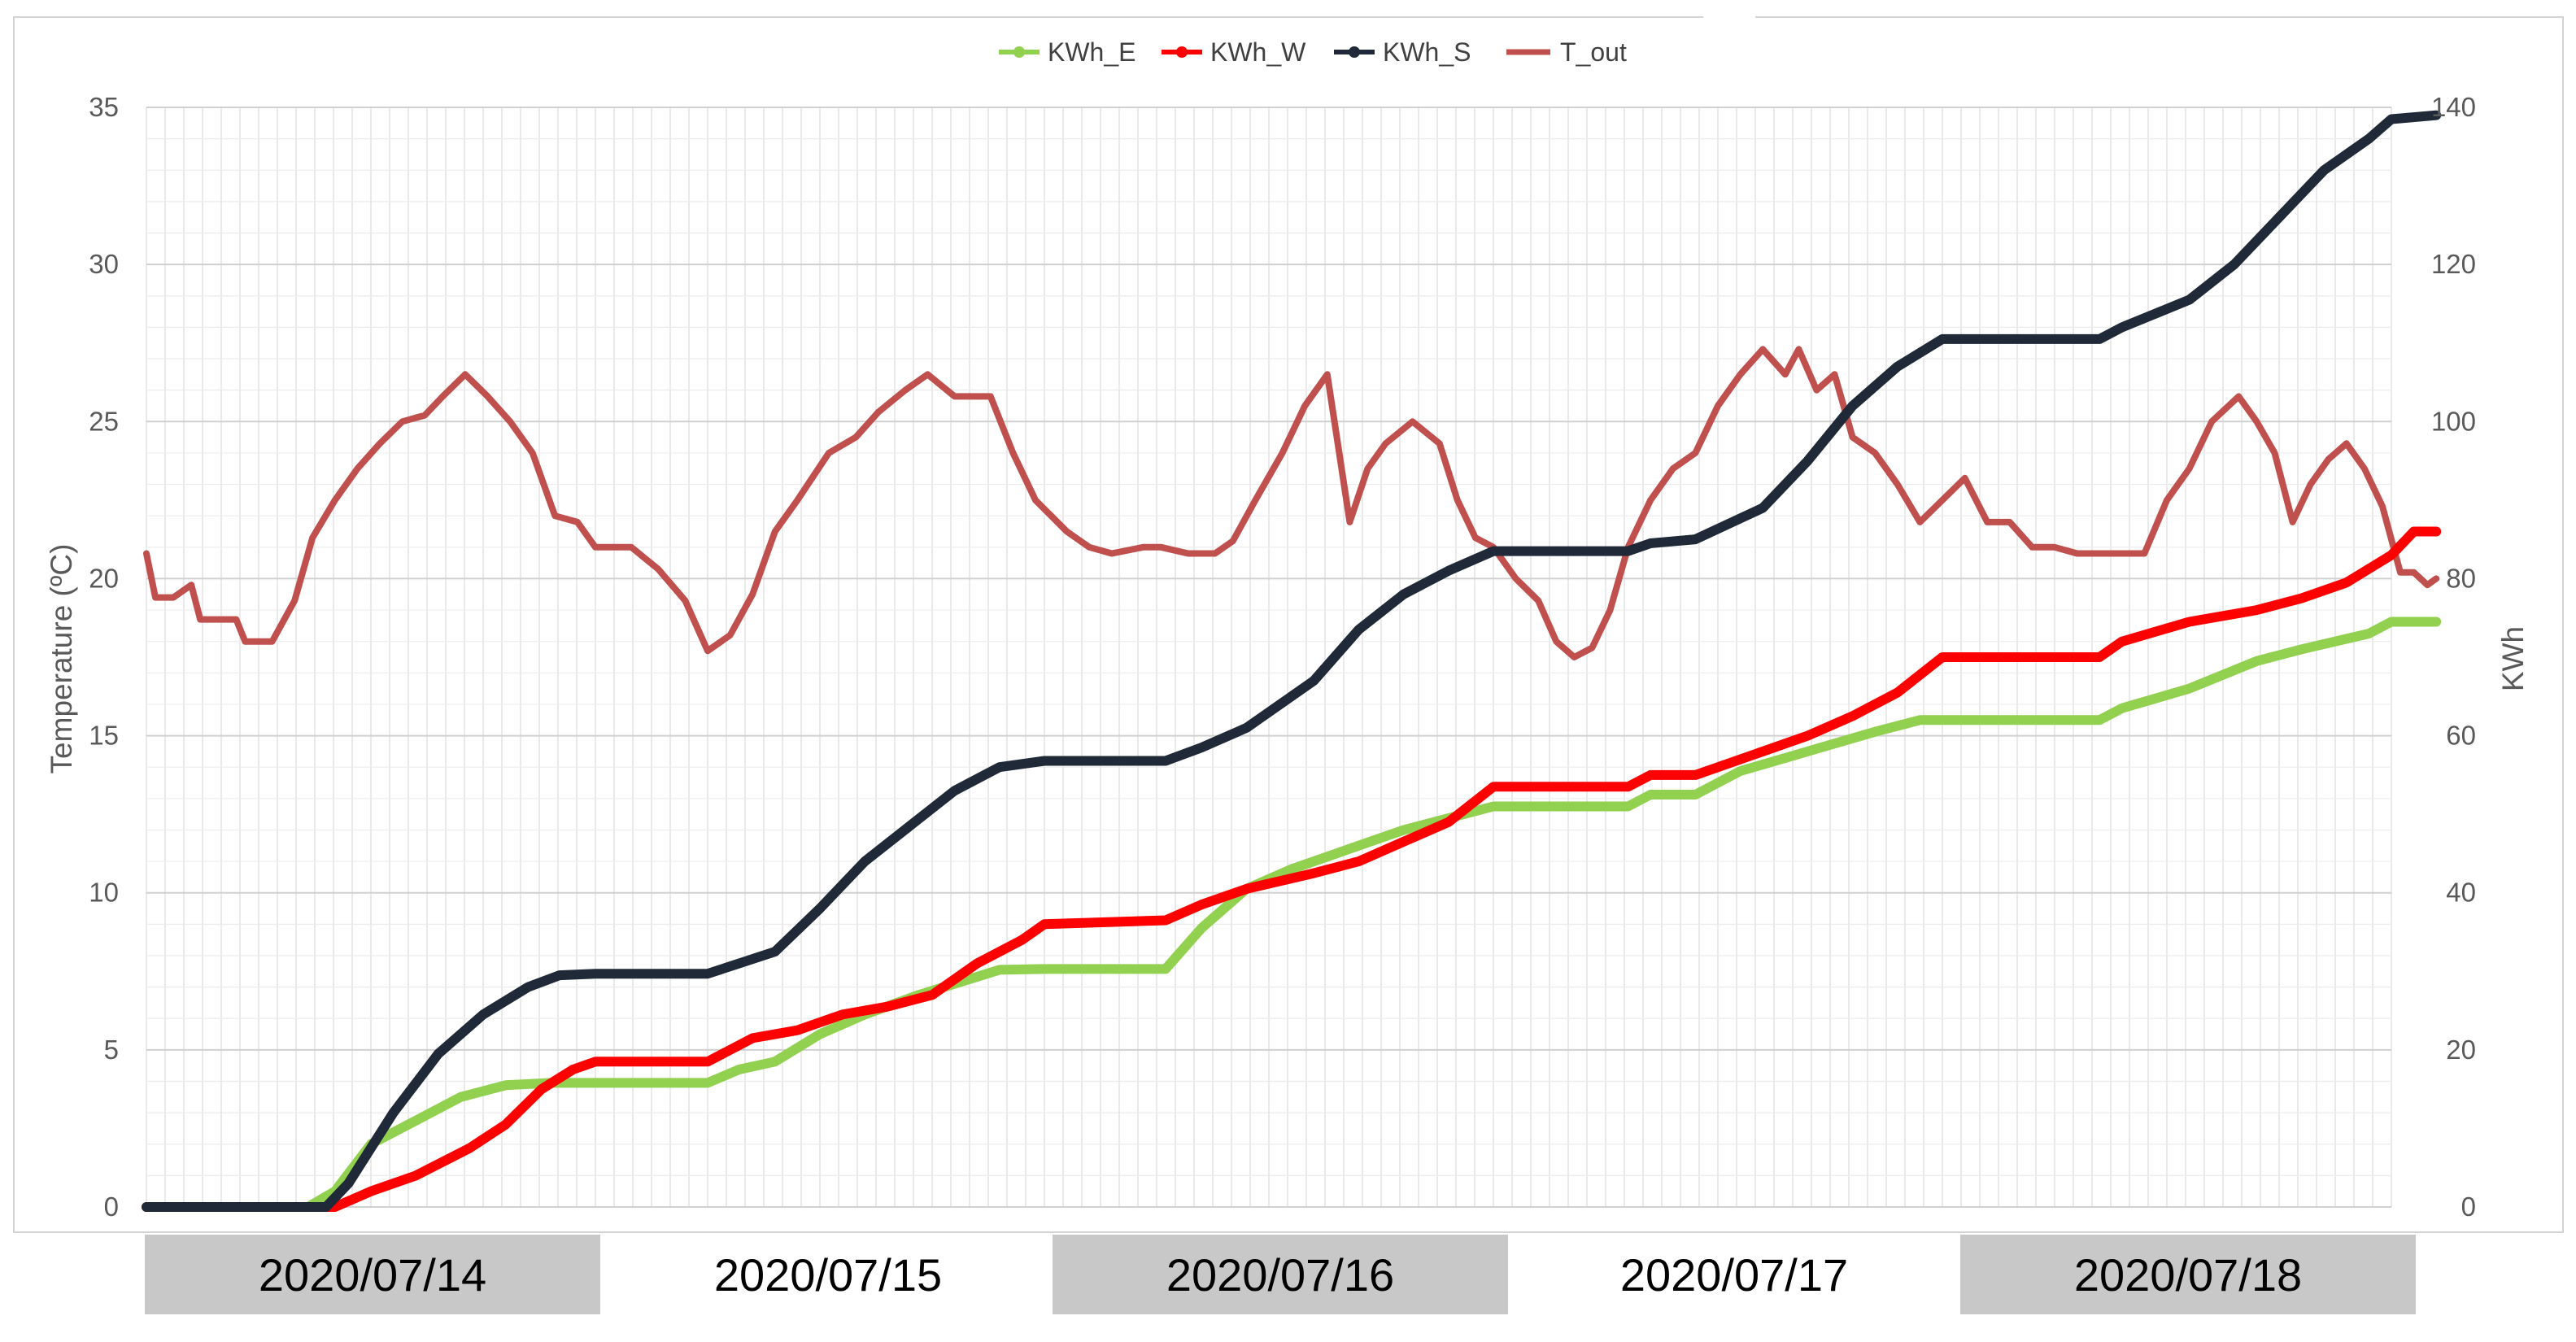  Describe the element at coordinates (104, 421) in the screenshot. I see `left-tick-label: 25` at that location.